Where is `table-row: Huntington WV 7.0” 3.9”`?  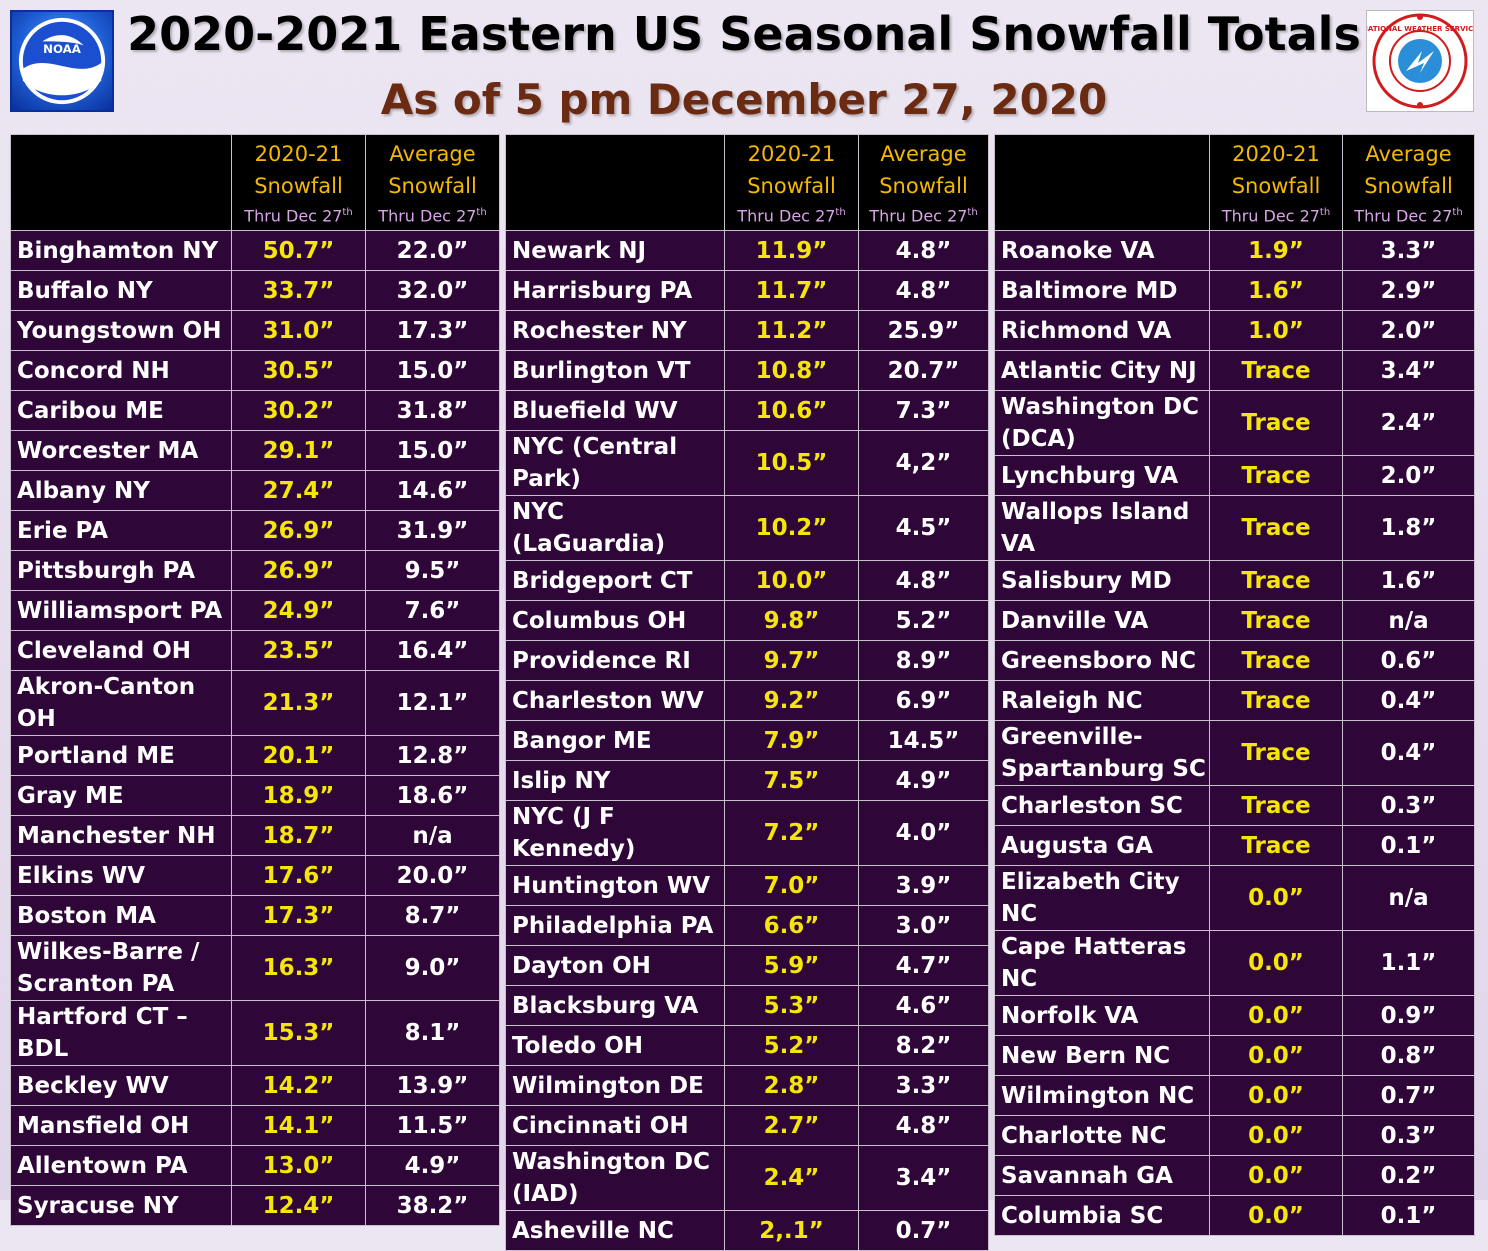 table-row: Huntington WV 7.0” 3.9” is located at coordinates (747, 885).